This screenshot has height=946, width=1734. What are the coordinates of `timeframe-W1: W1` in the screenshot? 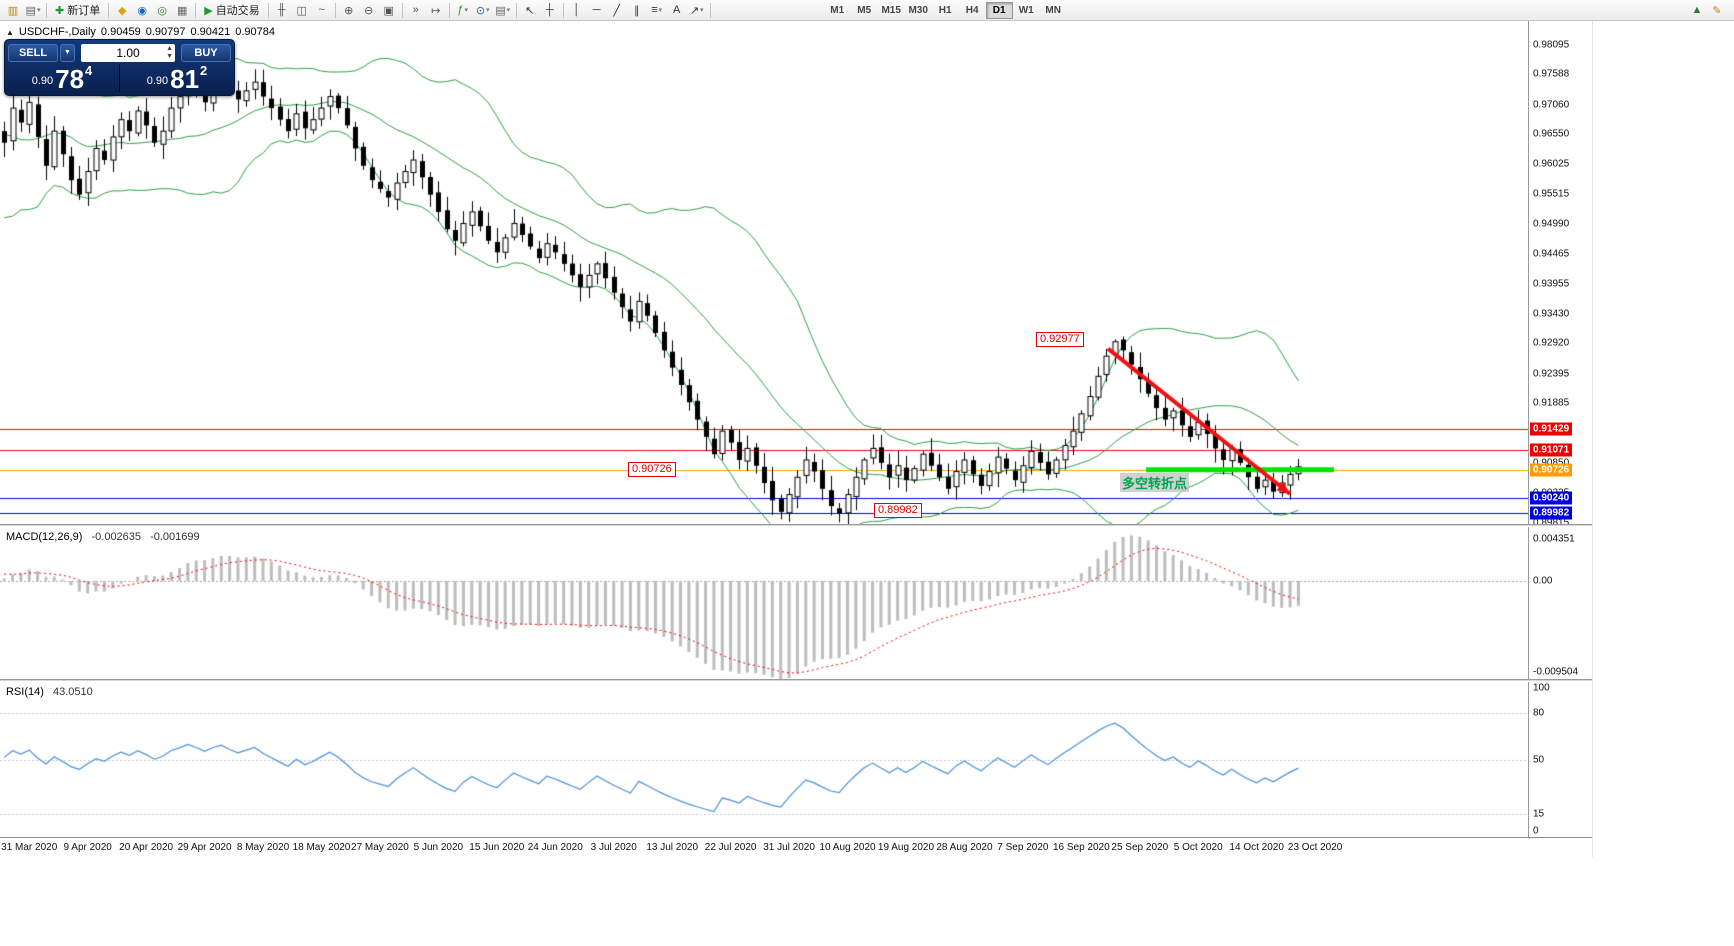 It's located at (1026, 10).